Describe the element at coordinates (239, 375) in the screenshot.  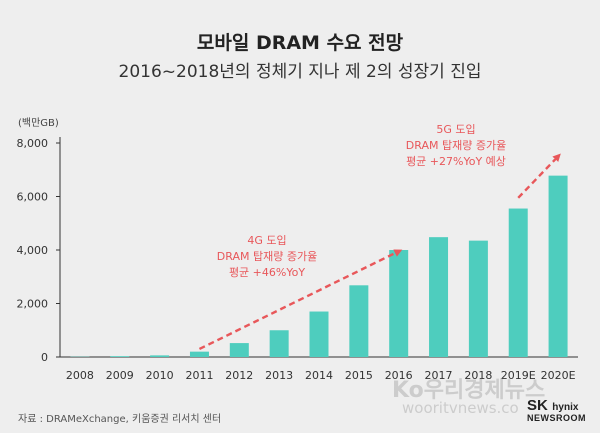
I see `x-tick-label: 2012` at that location.